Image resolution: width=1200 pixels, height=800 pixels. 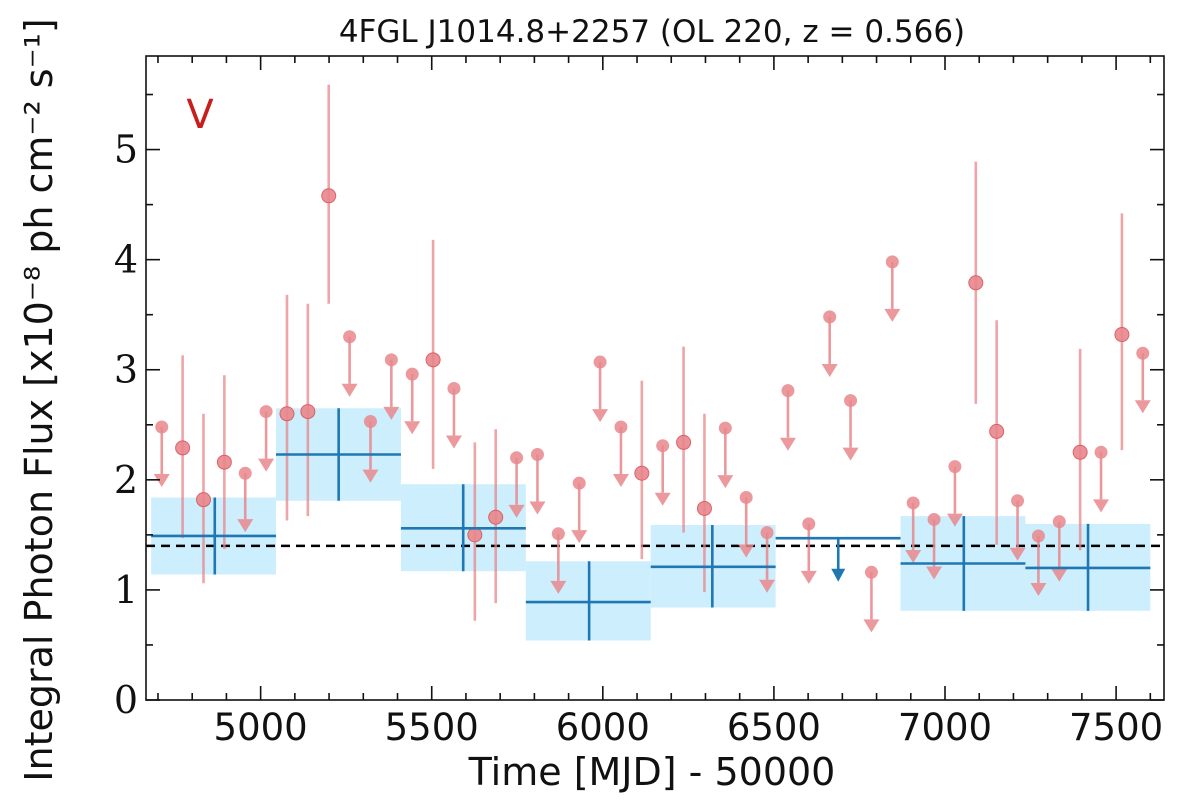 What do you see at coordinates (838, 575) in the screenshot?
I see `bin-upper-limit-arrow` at bounding box center [838, 575].